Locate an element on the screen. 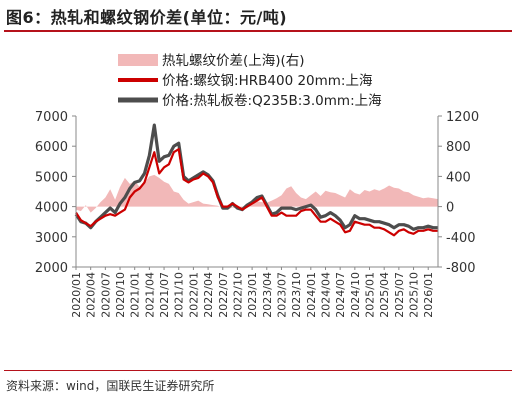 Image resolution: width=516 pixels, height=401 pixels. x-tick-label: 2021/07 is located at coordinates (164, 295).